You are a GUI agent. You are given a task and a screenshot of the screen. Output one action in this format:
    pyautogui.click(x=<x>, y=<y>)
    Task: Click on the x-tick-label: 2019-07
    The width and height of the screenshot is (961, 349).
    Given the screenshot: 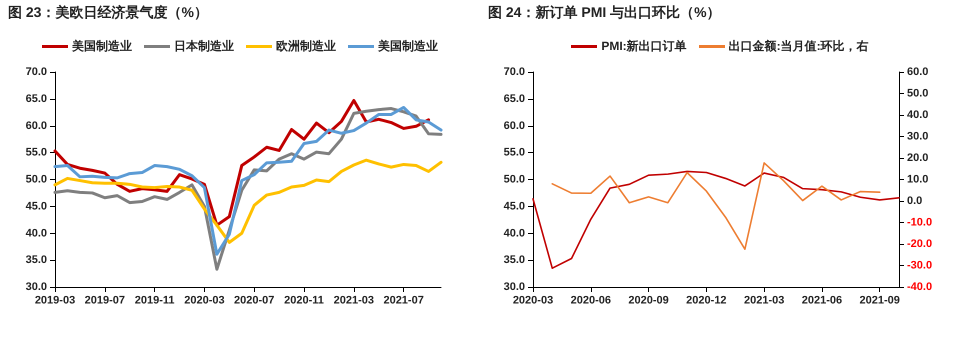 What is the action you would take?
    pyautogui.click(x=104, y=300)
    